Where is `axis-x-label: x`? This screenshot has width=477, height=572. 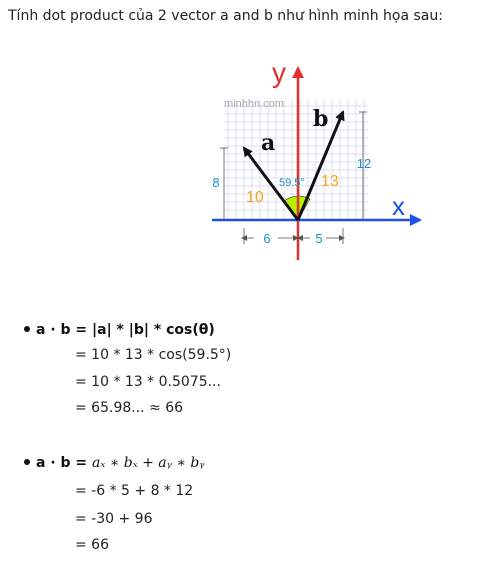
axis-x-label: x is located at coordinates (398, 206).